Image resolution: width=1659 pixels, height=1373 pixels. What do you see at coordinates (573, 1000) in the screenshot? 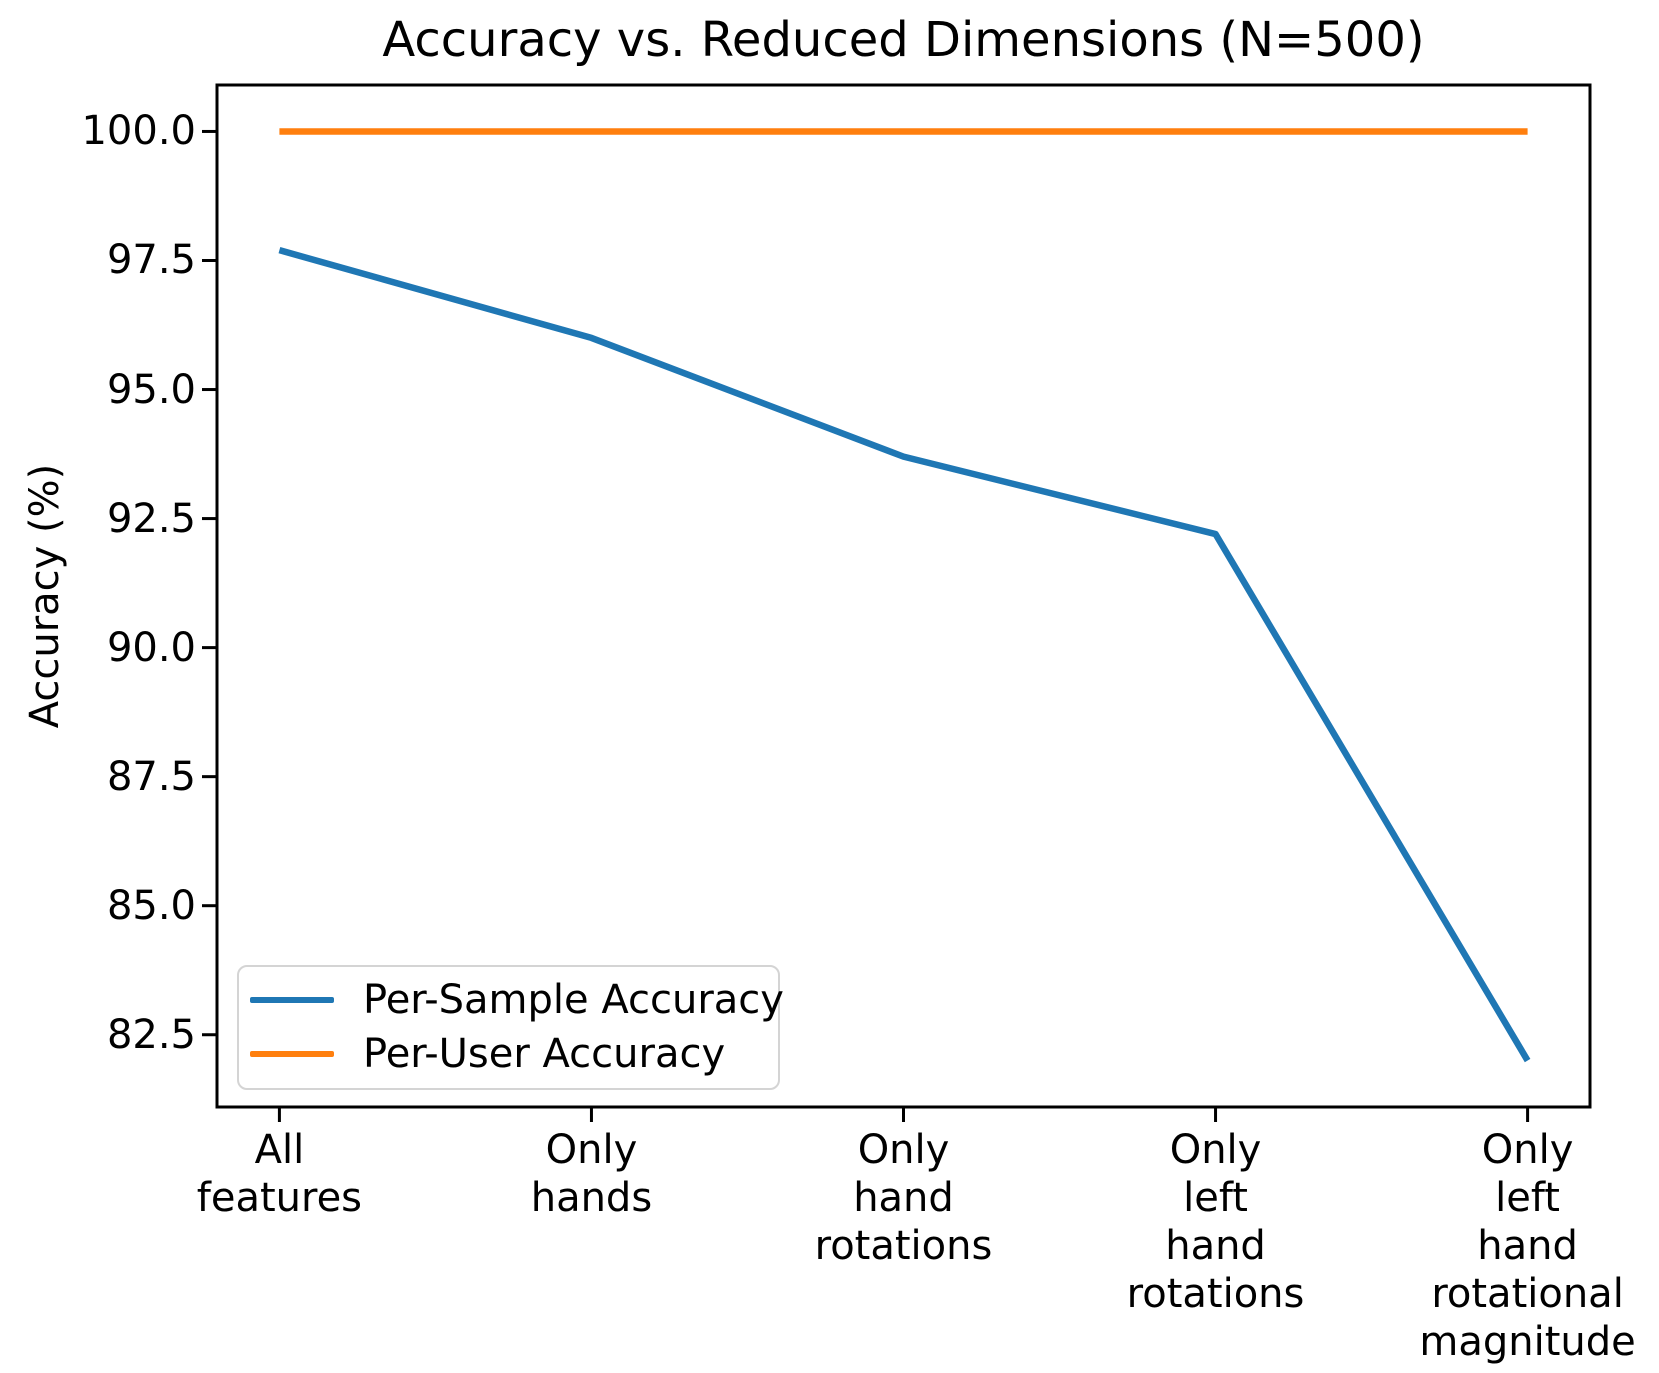
I see `legend-label-per-sample: Per-Sample Accuracy` at bounding box center [573, 1000].